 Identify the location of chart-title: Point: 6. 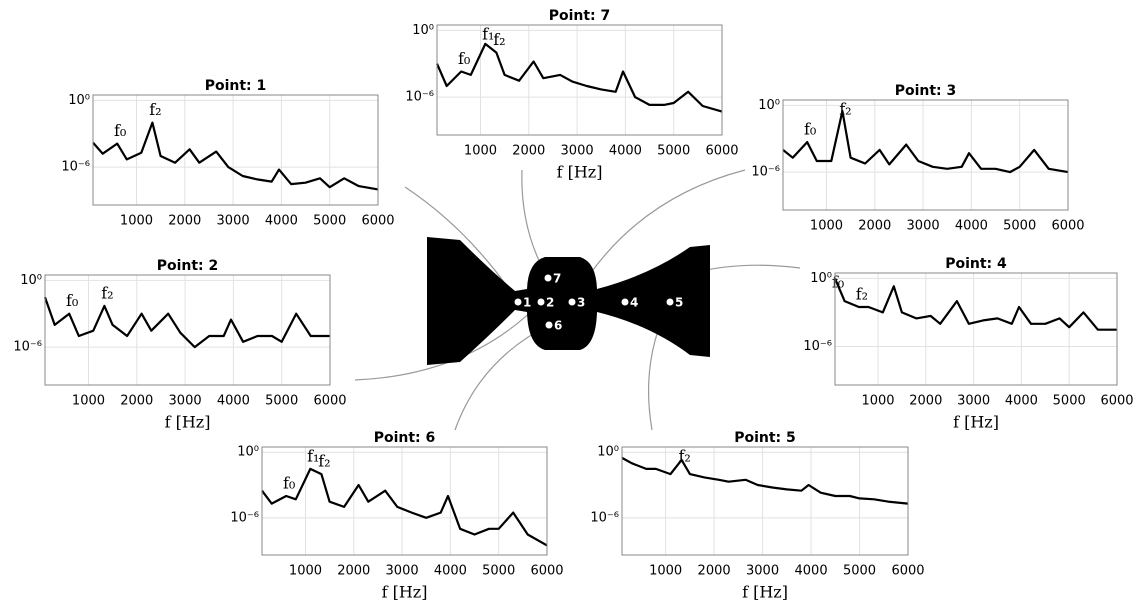
(405, 438).